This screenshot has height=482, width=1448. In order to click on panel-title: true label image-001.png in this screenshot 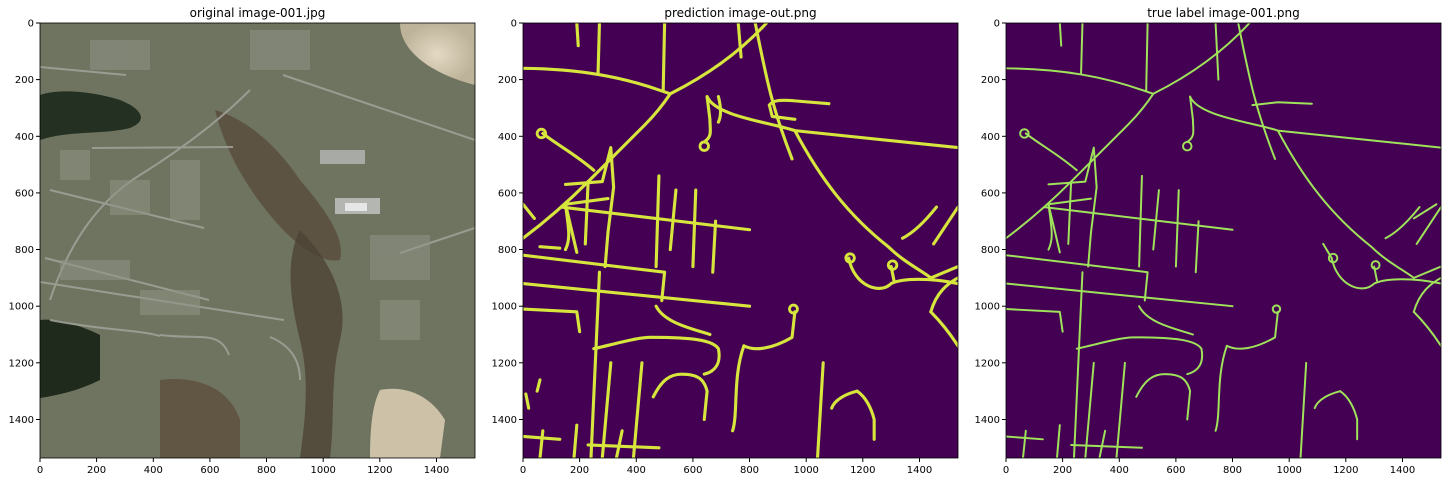, I will do `click(1223, 13)`.